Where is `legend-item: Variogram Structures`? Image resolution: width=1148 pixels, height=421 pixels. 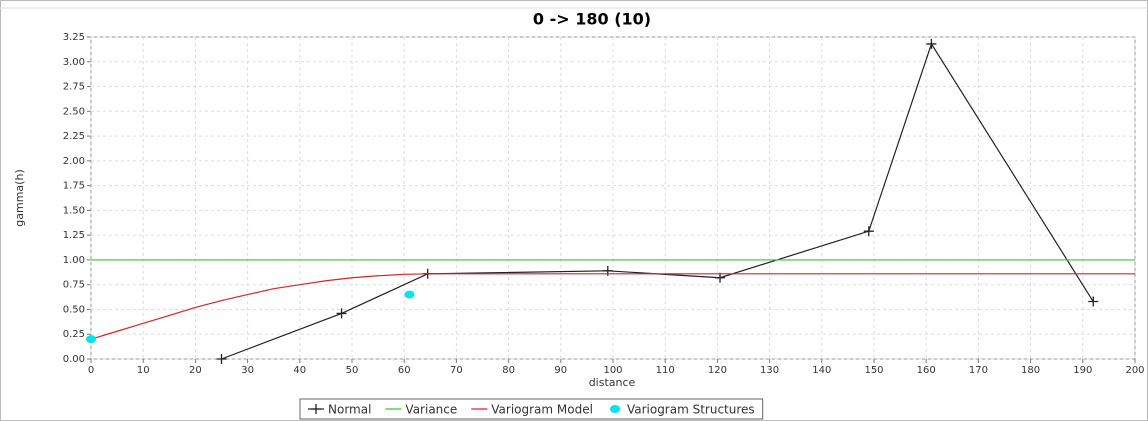
legend-item: Variogram Structures is located at coordinates (682, 410).